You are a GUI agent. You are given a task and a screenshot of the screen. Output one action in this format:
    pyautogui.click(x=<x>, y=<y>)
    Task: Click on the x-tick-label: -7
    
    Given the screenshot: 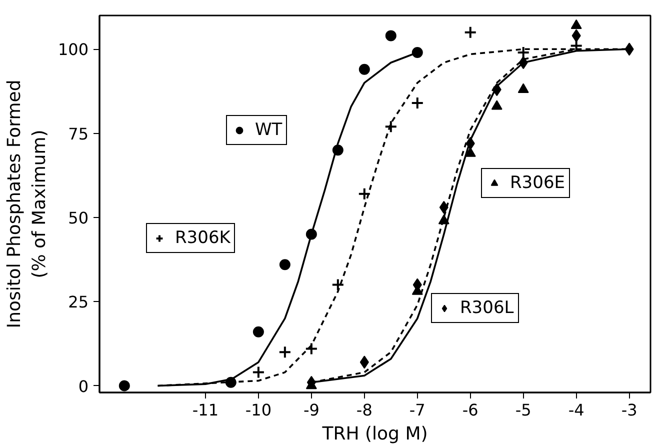 What is the action you would take?
    pyautogui.click(x=417, y=410)
    